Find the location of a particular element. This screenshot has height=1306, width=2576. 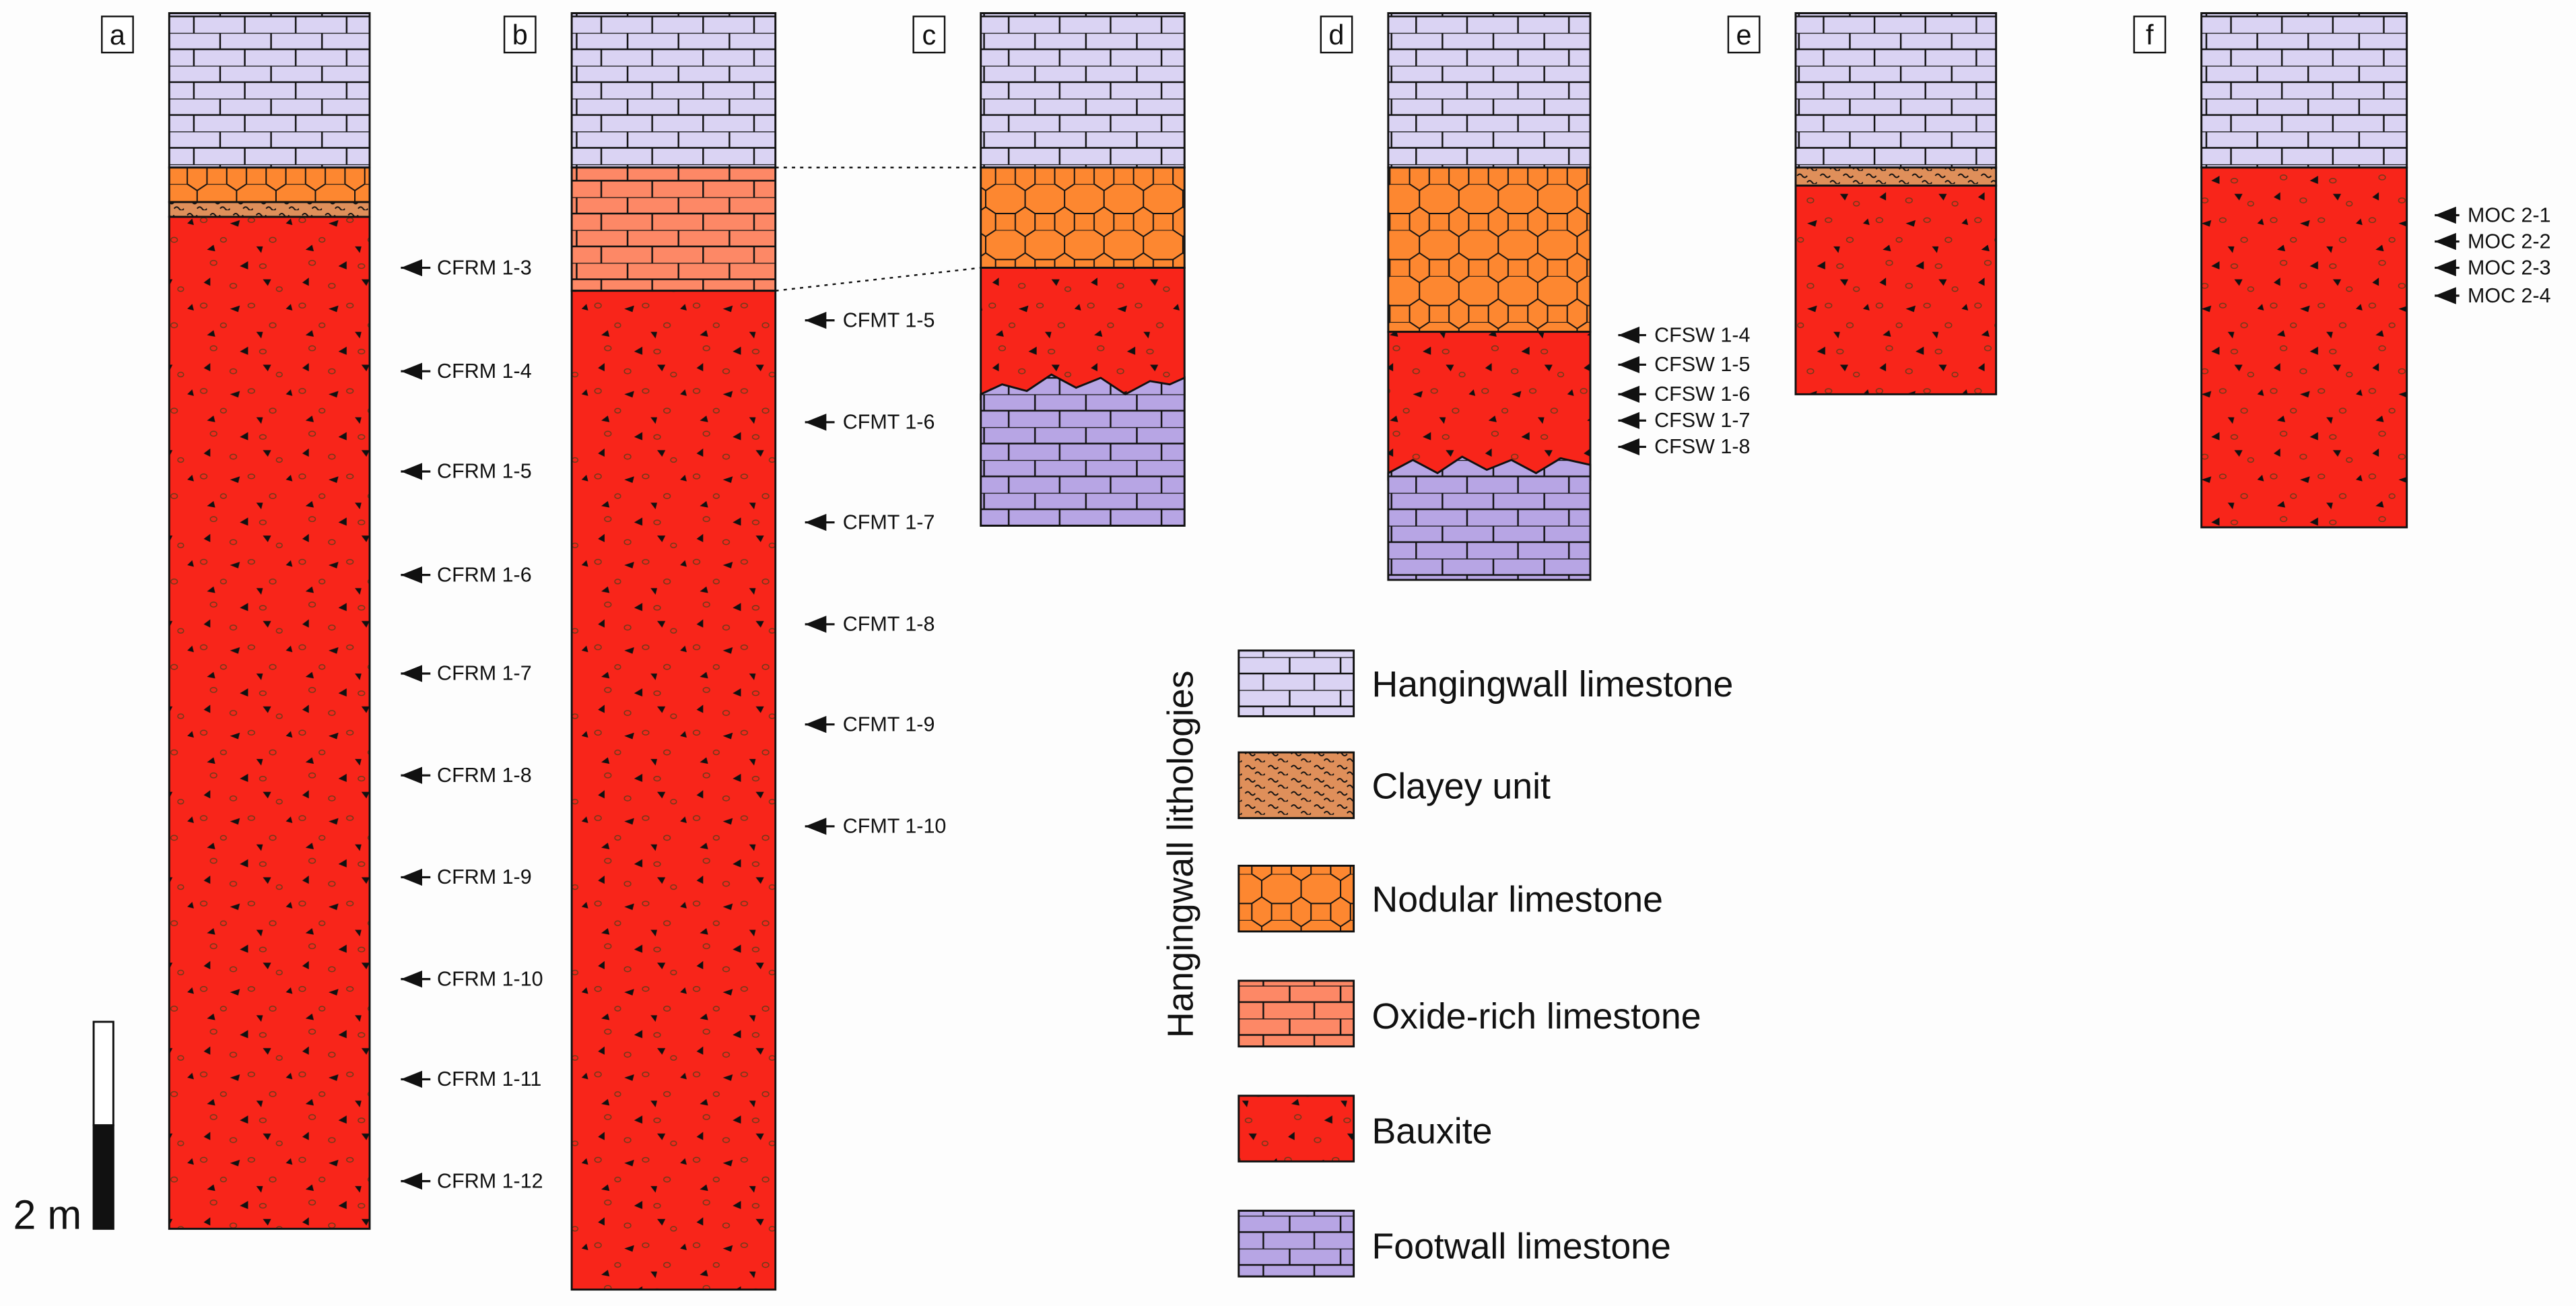

column-label-d: d is located at coordinates (1336, 34).